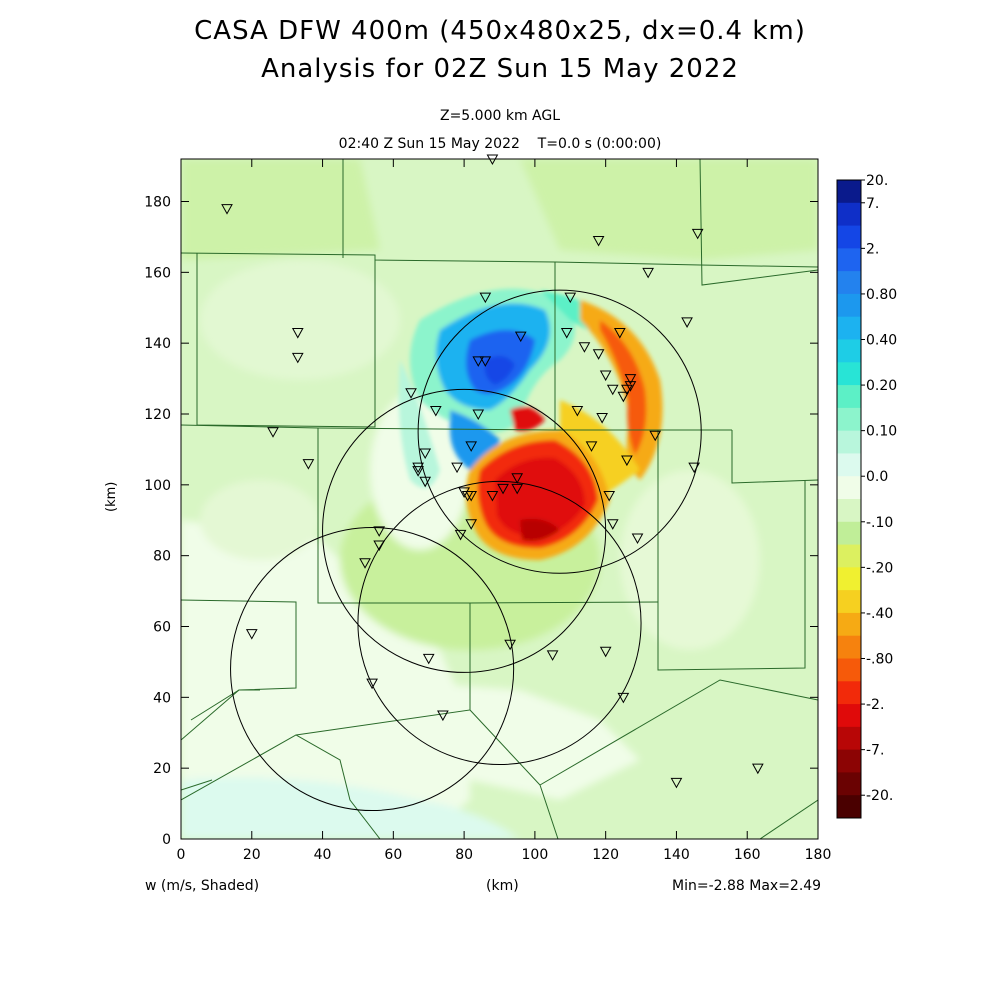 This screenshot has height=1000, width=1000. Describe the element at coordinates (166, 840) in the screenshot. I see `y-tick-label: 0` at that location.